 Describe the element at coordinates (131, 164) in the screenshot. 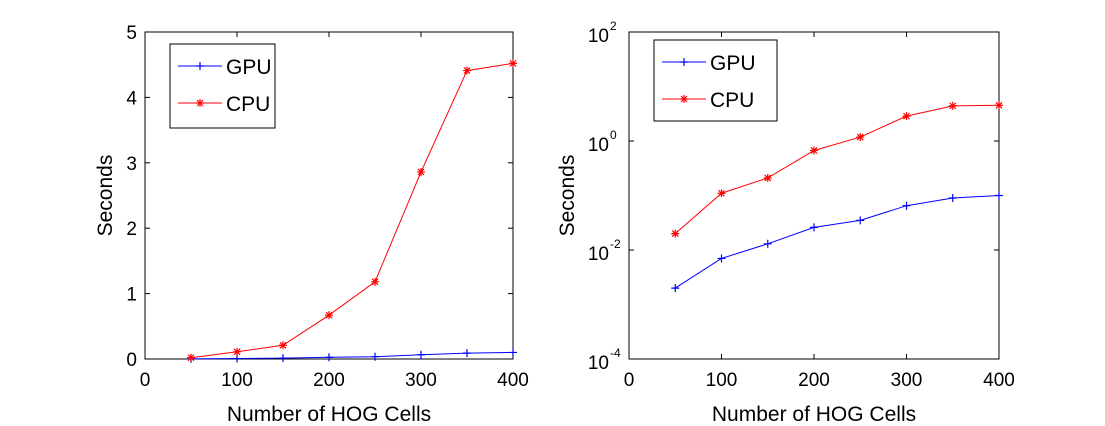

I see `y-tick-label: 3` at that location.